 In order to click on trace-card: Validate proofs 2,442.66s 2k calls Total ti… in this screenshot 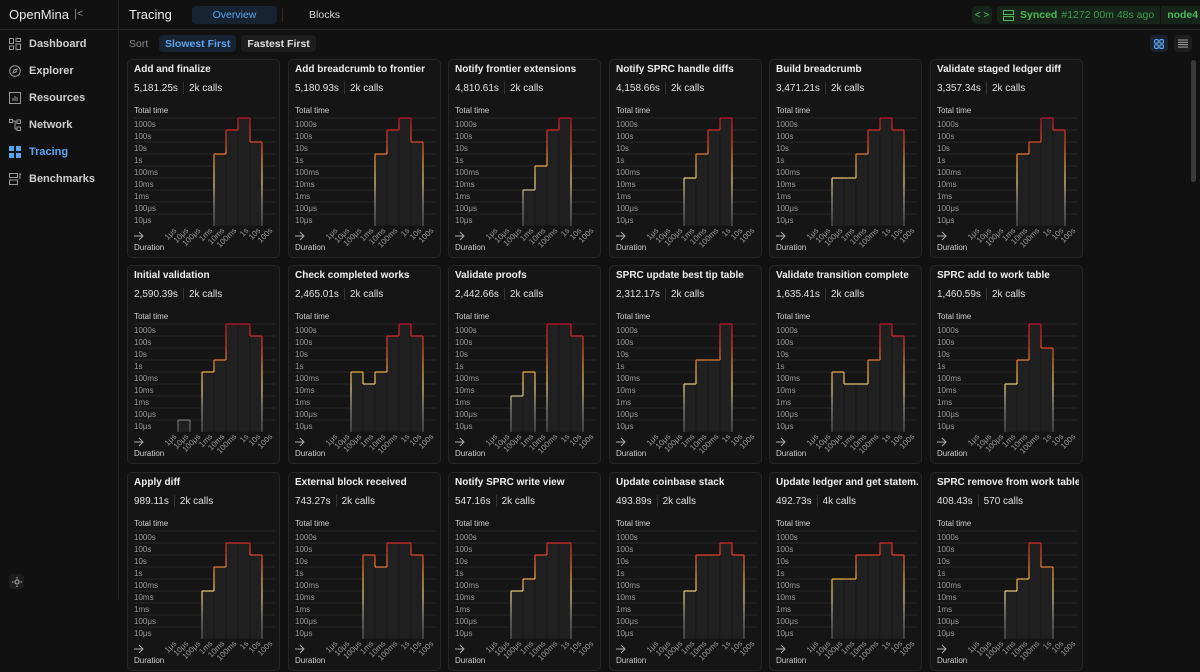, I will do `click(524, 364)`.